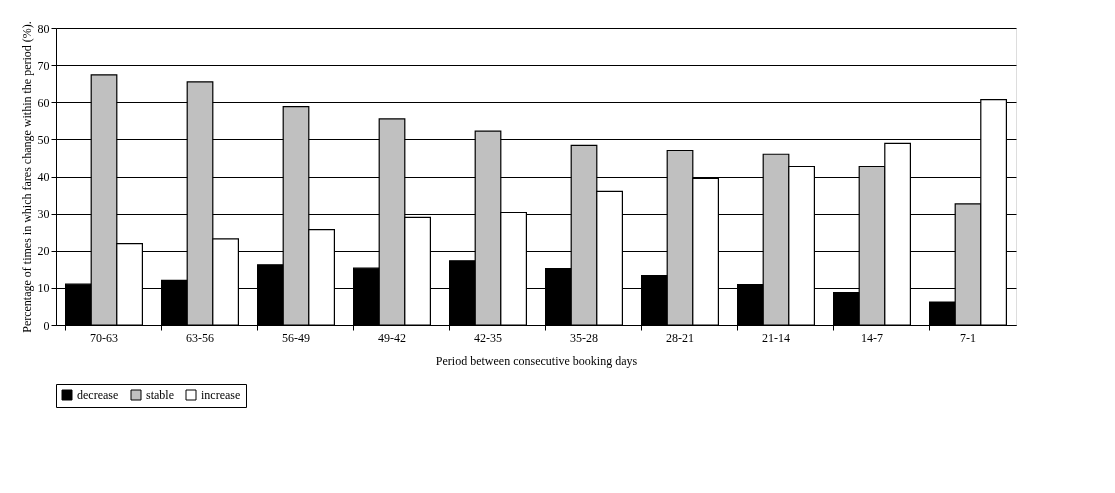  I want to click on y-tick-label: 30, so click(43, 214).